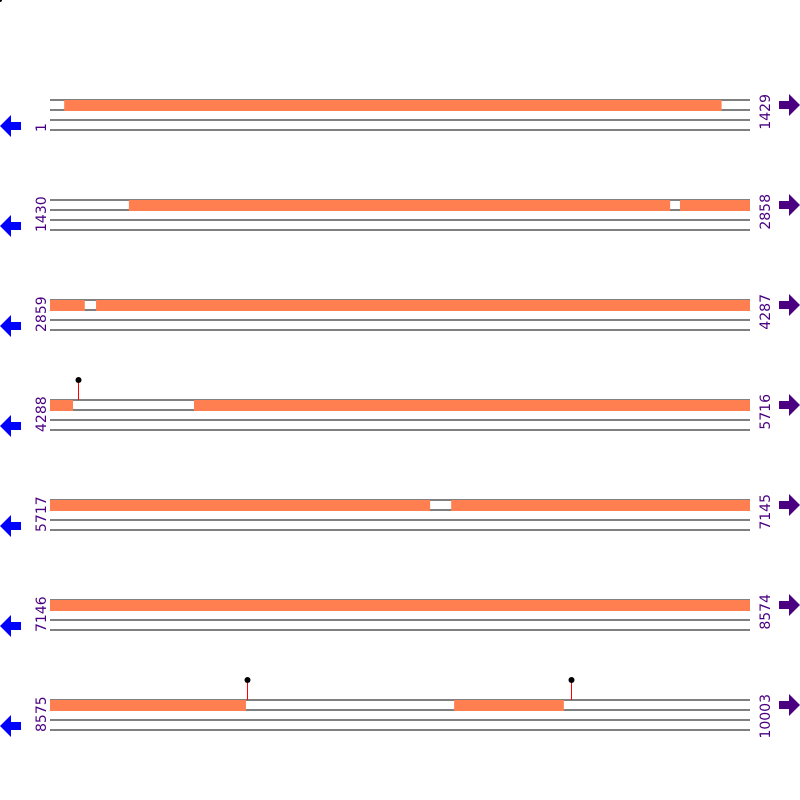 Image resolution: width=800 pixels, height=800 pixels. What do you see at coordinates (42, 714) in the screenshot?
I see `start-label: 8575` at bounding box center [42, 714].